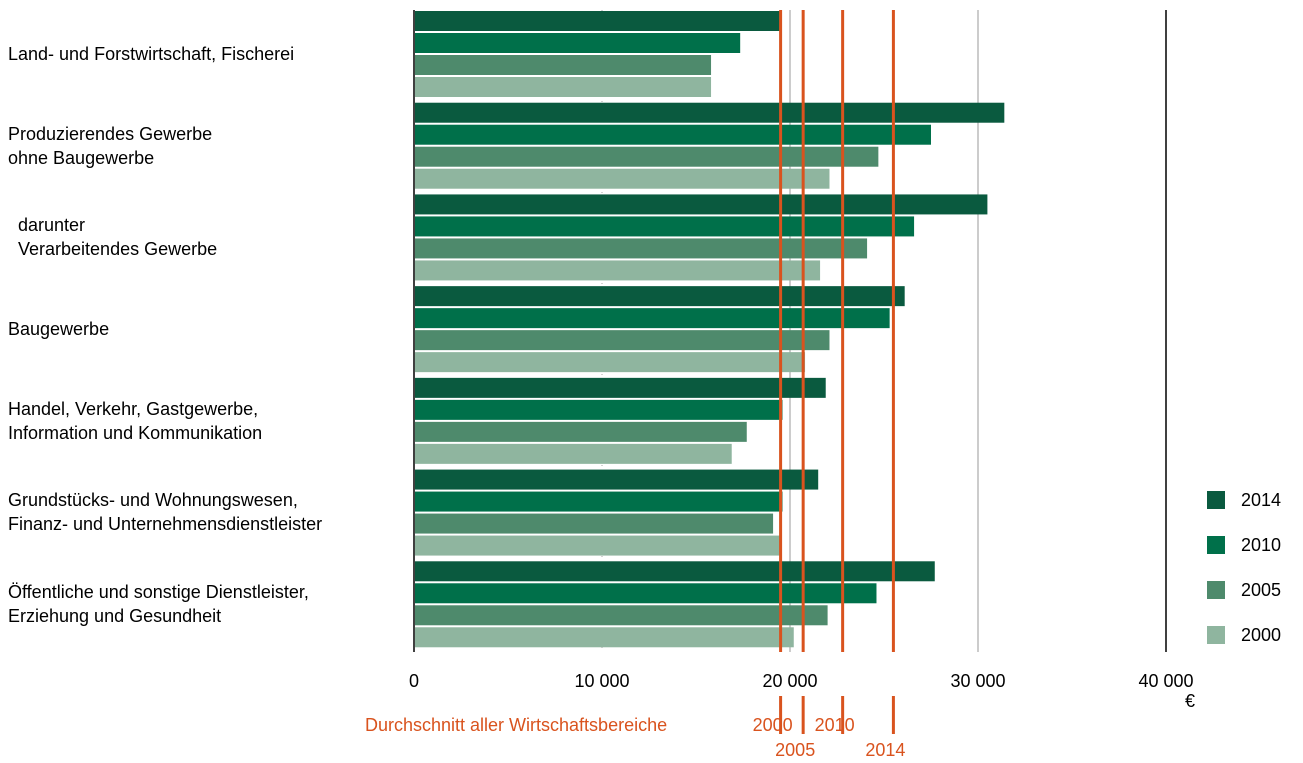 This screenshot has height=763, width=1303. What do you see at coordinates (977, 681) in the screenshot?
I see `x-tick-label: 30 000` at bounding box center [977, 681].